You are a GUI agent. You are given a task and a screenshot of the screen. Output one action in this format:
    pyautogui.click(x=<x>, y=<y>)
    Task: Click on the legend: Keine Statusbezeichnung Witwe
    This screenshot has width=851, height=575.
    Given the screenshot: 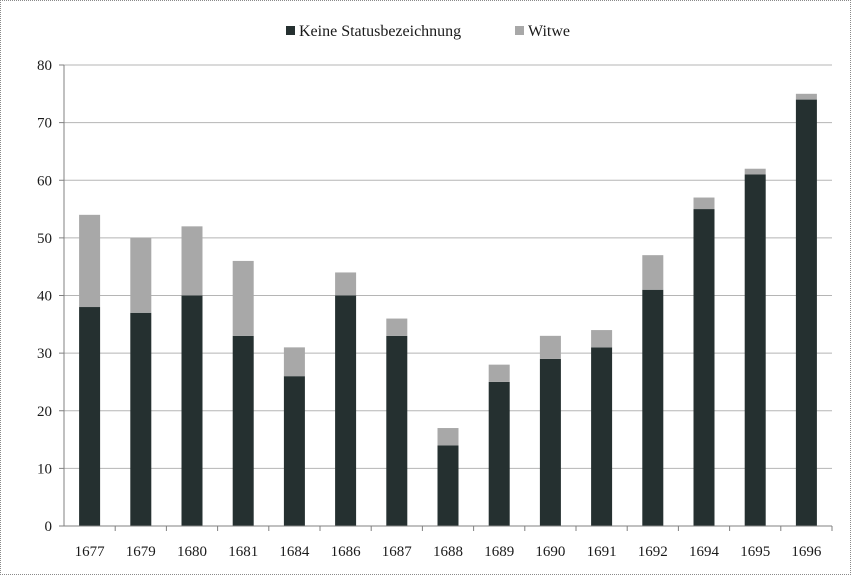 What is the action you would take?
    pyautogui.click(x=428, y=31)
    